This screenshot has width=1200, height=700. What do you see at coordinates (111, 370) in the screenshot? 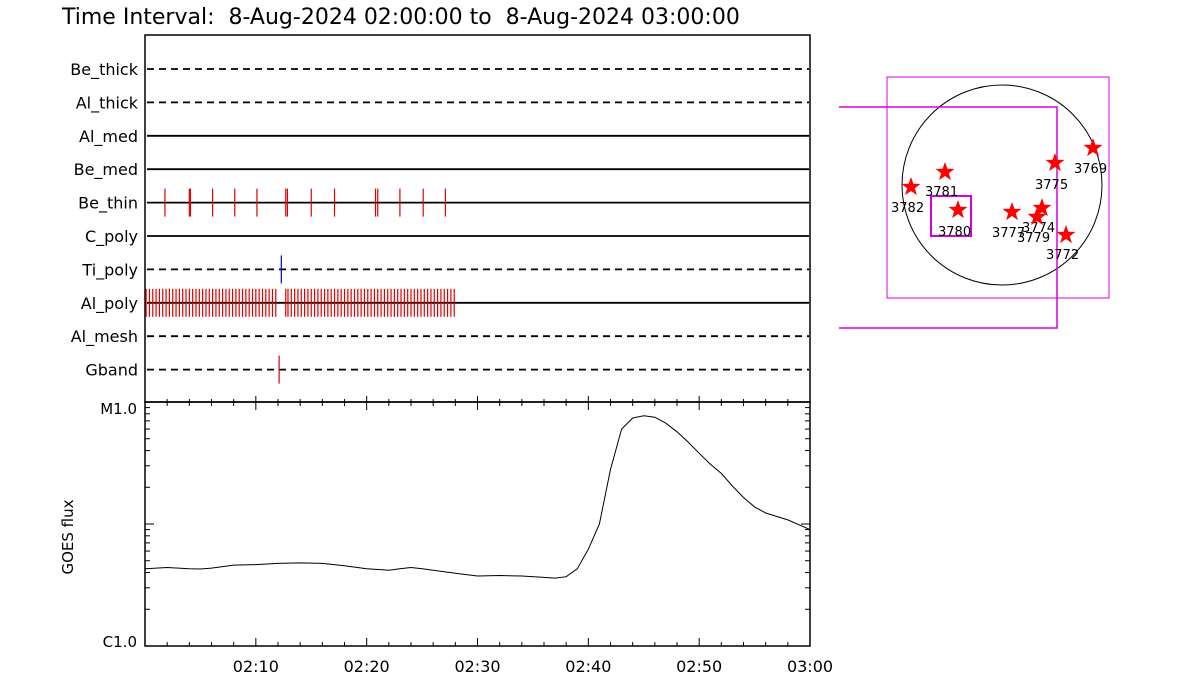
I see `channel-label-gband: Gband` at bounding box center [111, 370].